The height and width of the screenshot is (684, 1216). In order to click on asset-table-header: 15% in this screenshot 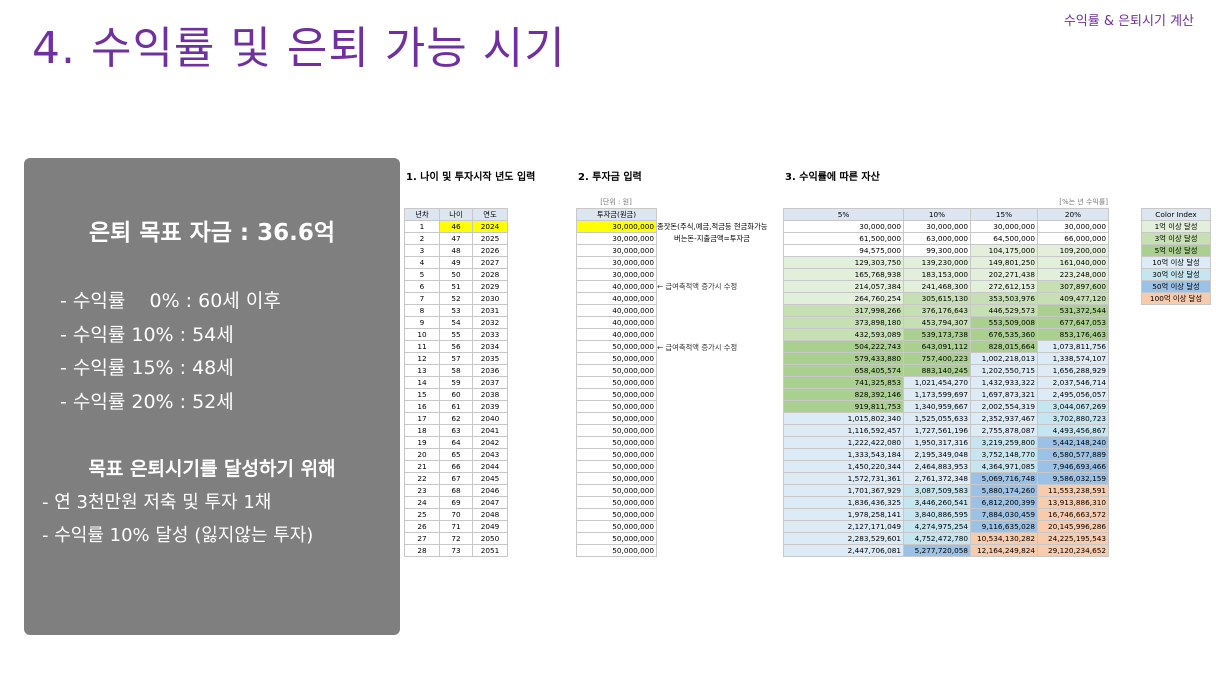, I will do `click(1004, 214)`.